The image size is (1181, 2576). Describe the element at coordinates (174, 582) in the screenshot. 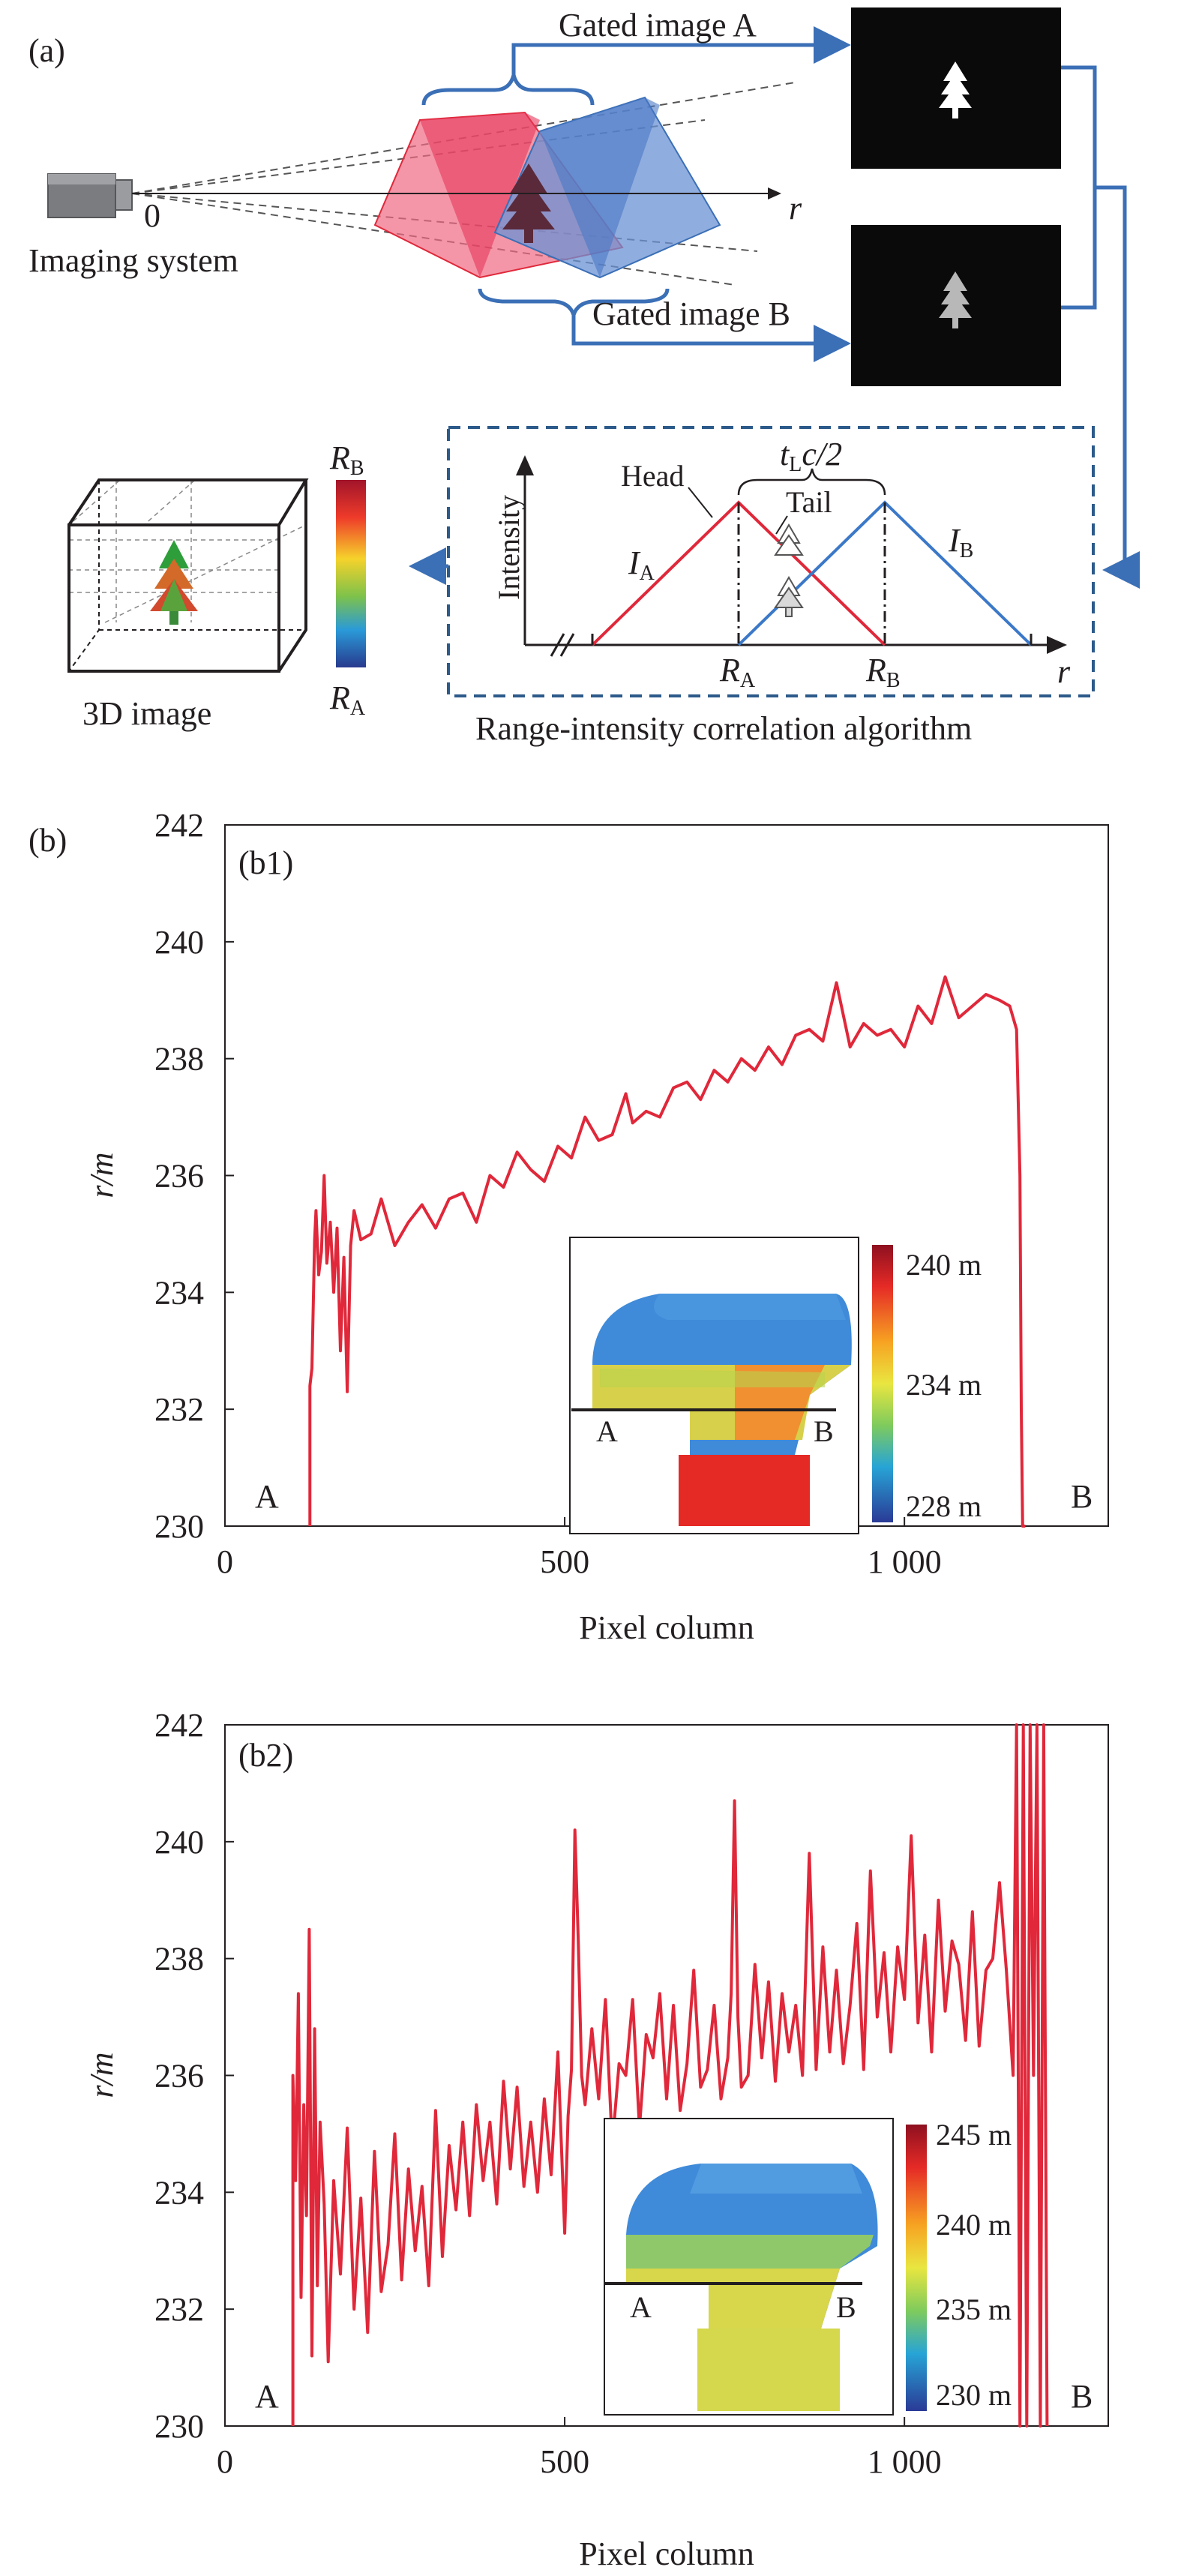

I see `tree-3d-icon` at that location.